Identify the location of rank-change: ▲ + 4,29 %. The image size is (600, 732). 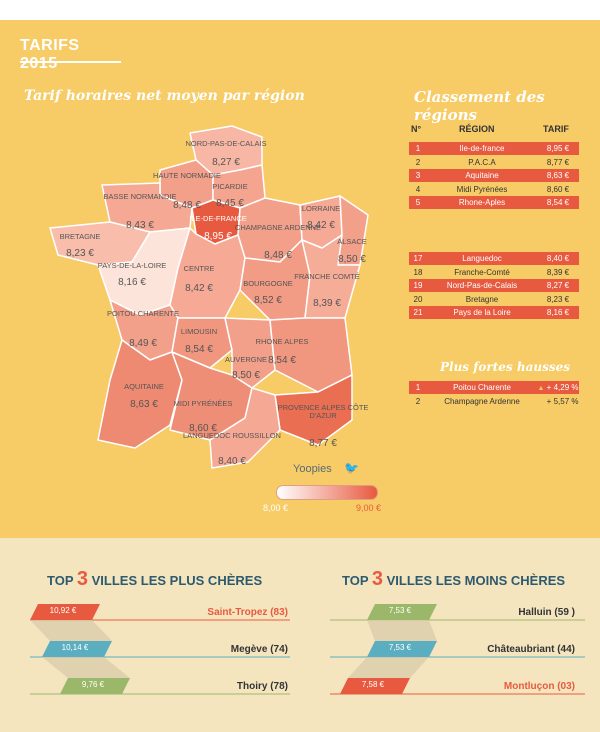
(558, 388).